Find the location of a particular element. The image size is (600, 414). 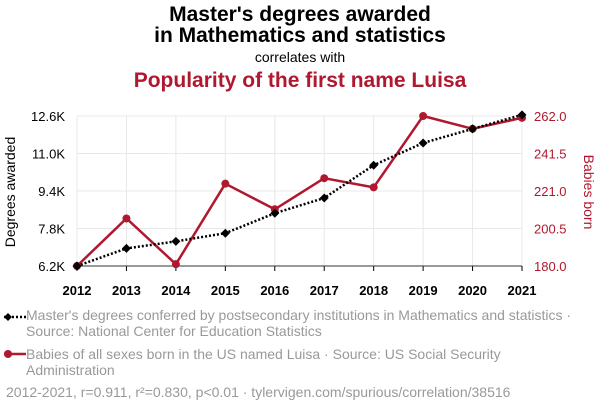

y-tick-label-right: 221.0 is located at coordinates (550, 191).